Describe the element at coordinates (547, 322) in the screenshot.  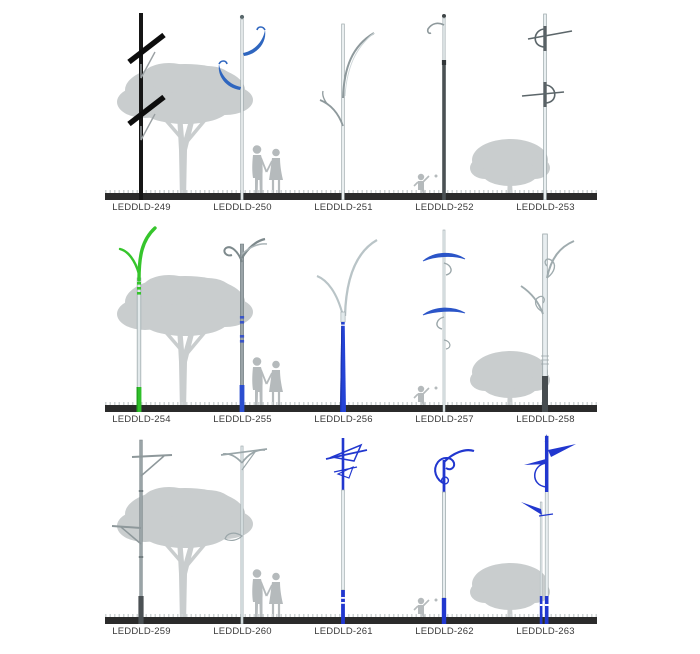
I see `lamp-post-258-drawing` at that location.